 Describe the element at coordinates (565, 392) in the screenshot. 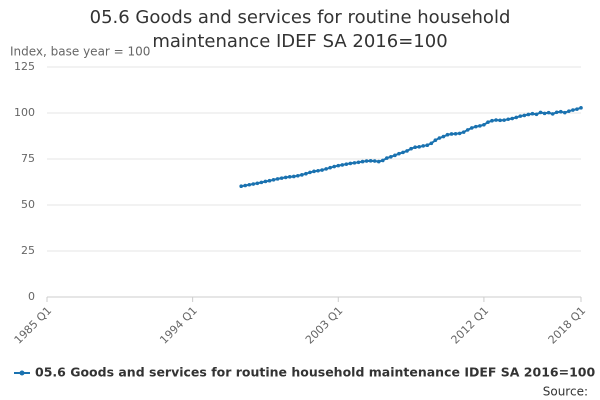

I see `source: Source:` at that location.